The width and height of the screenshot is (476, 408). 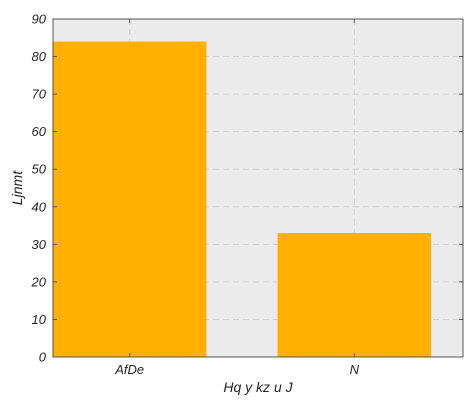 I want to click on y-tick-label: 60, so click(x=39, y=131).